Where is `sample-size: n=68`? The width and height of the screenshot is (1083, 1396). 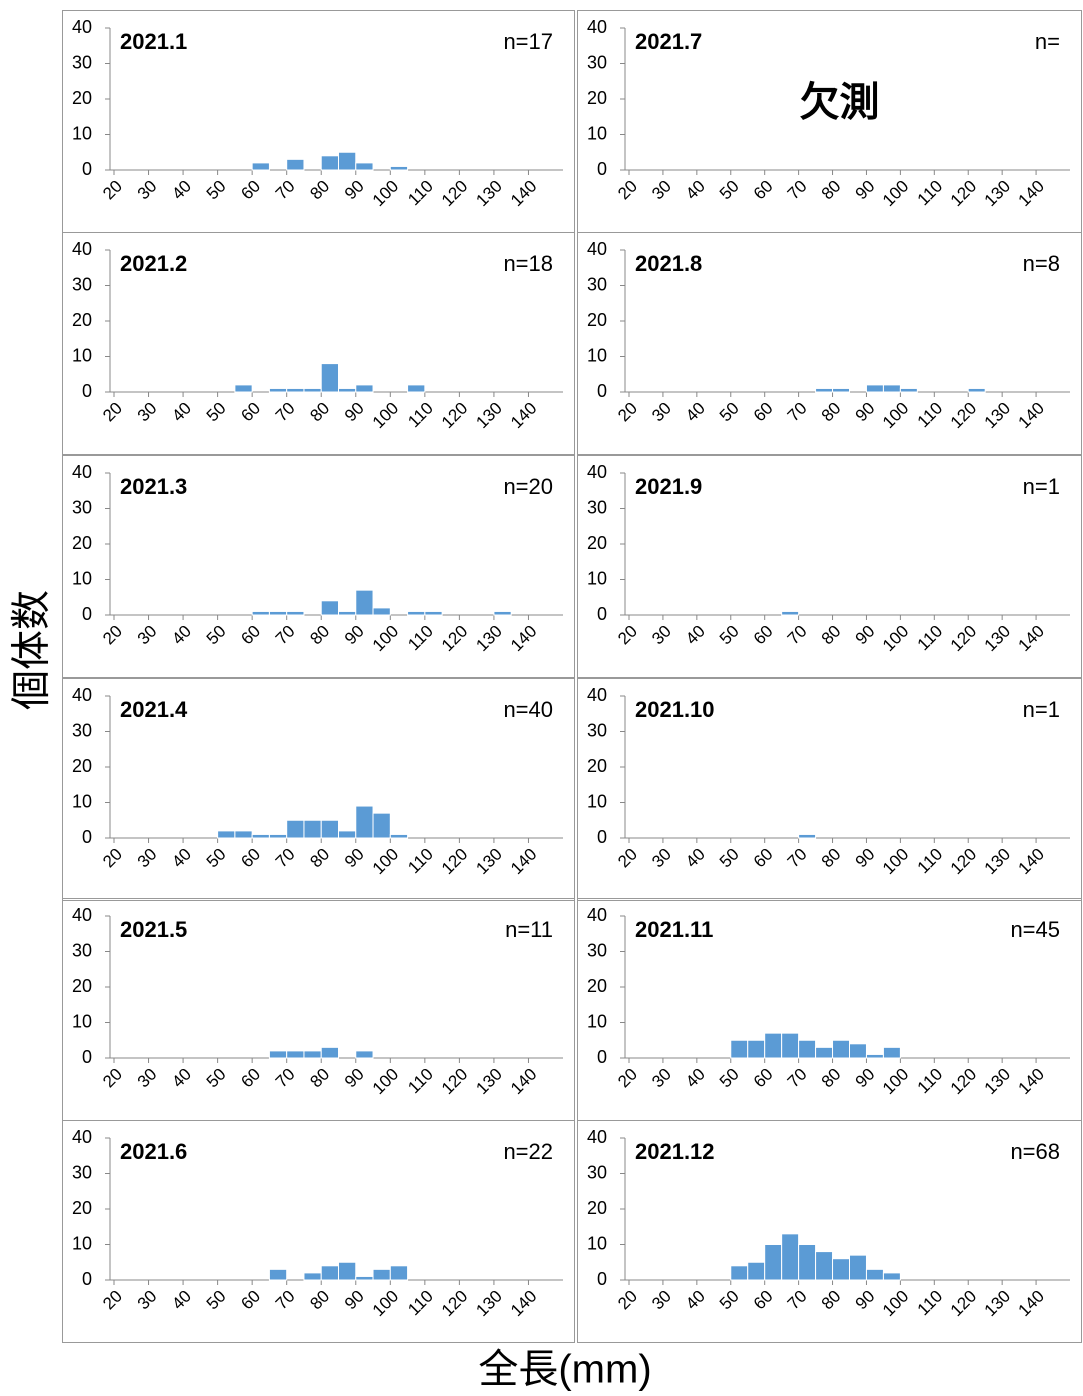
sample-size: n=68 is located at coordinates (1035, 1151).